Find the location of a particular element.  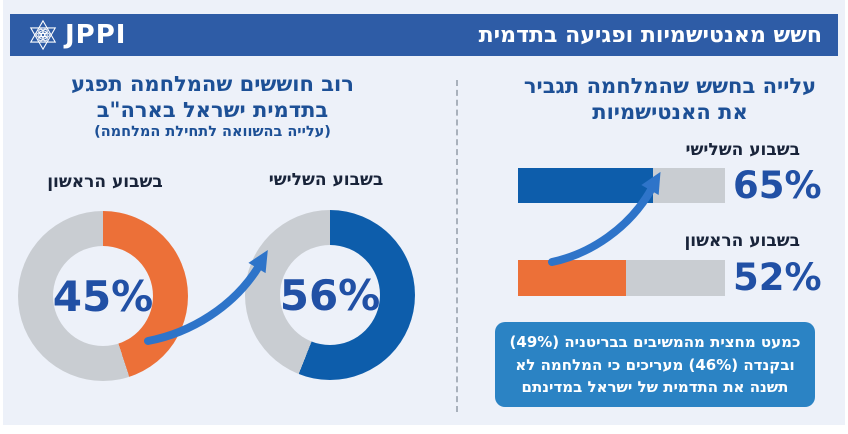

jppi-logo: JPPI is located at coordinates (76, 35).